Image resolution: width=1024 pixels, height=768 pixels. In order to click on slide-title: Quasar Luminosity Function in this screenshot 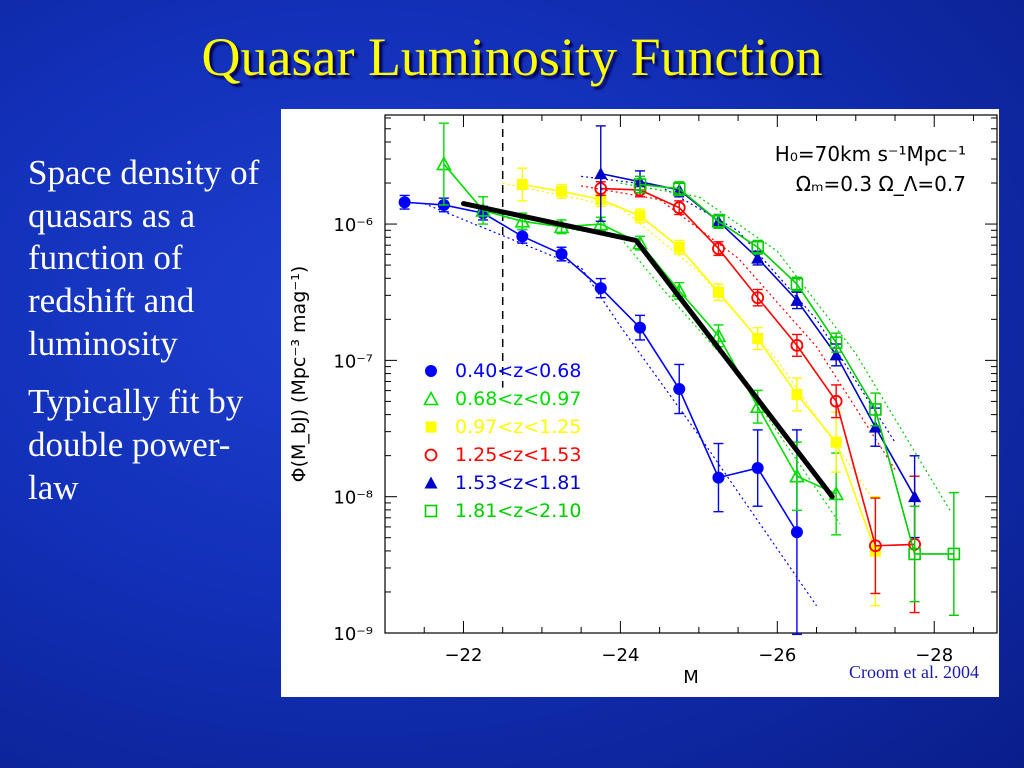, I will do `click(512, 57)`.